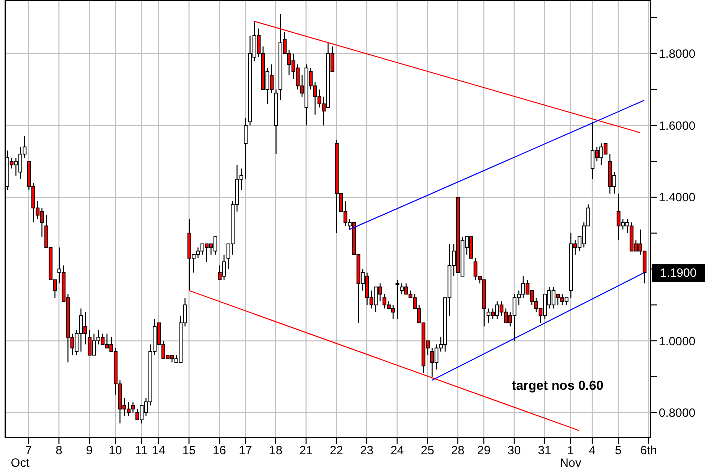  What do you see at coordinates (159, 451) in the screenshot?
I see `x-tick-label: 14` at bounding box center [159, 451].